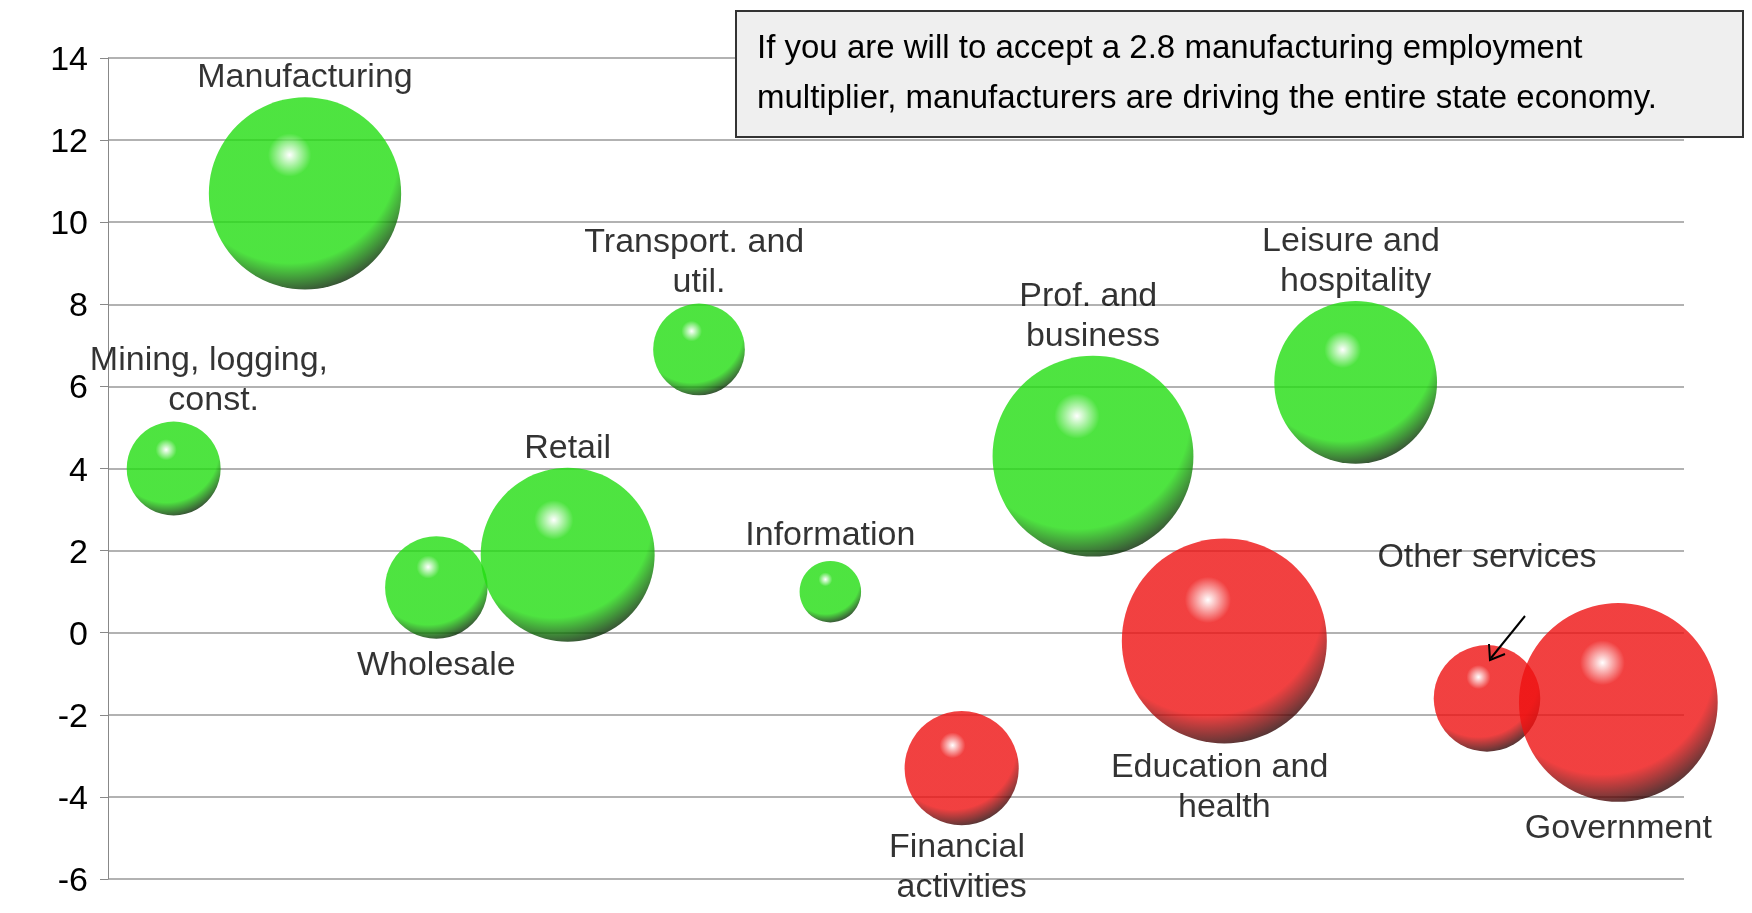 This screenshot has width=1752, height=913. I want to click on text: Other services, so click(1487, 555).